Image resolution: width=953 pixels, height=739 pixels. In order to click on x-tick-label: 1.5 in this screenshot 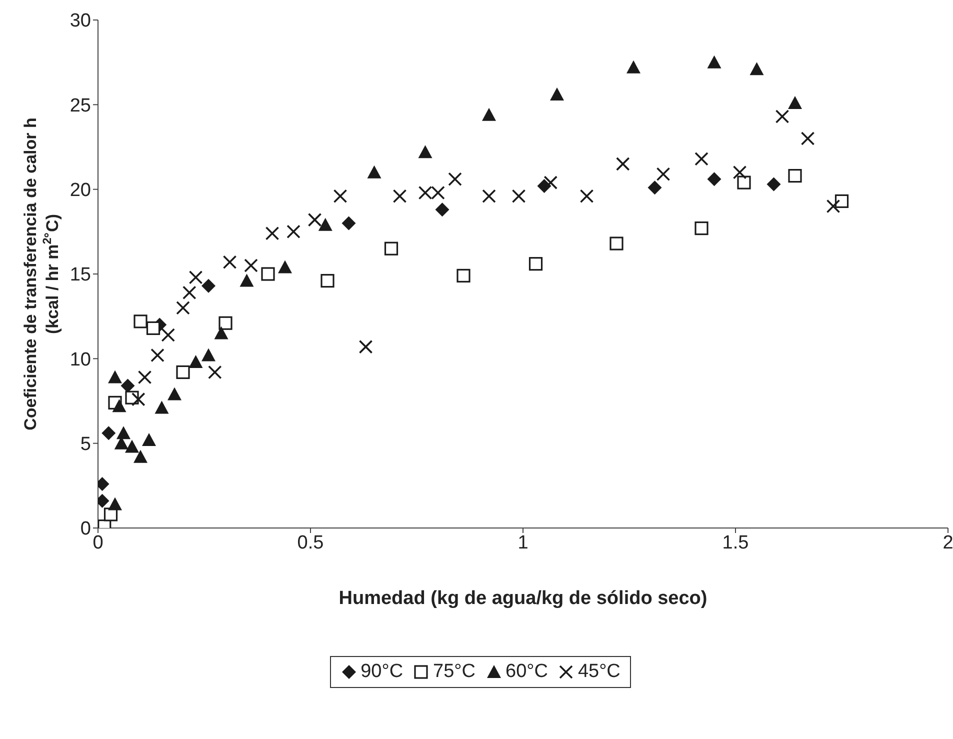, I will do `click(735, 543)`.